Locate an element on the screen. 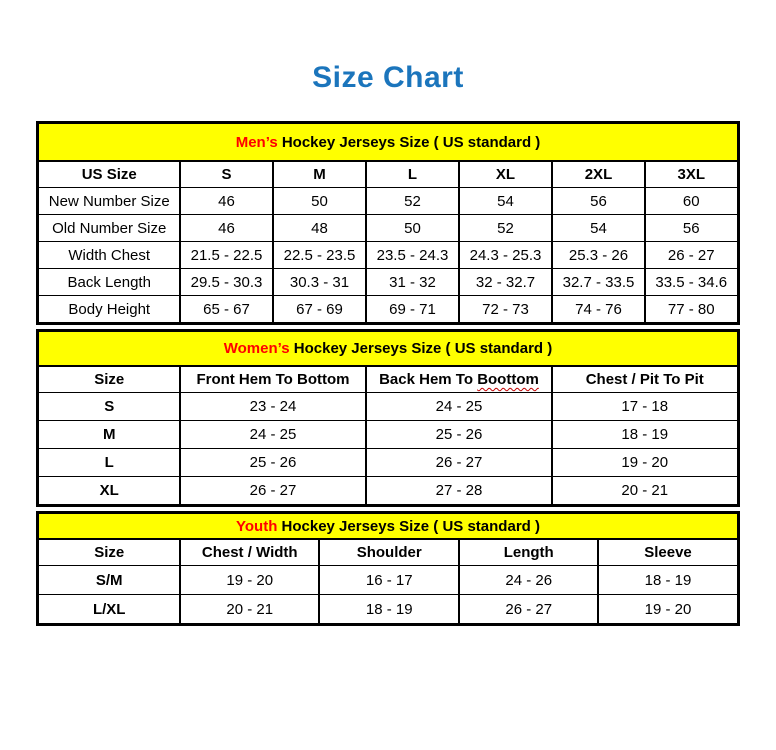  mens-band-highlight: Men’s is located at coordinates (256, 142).